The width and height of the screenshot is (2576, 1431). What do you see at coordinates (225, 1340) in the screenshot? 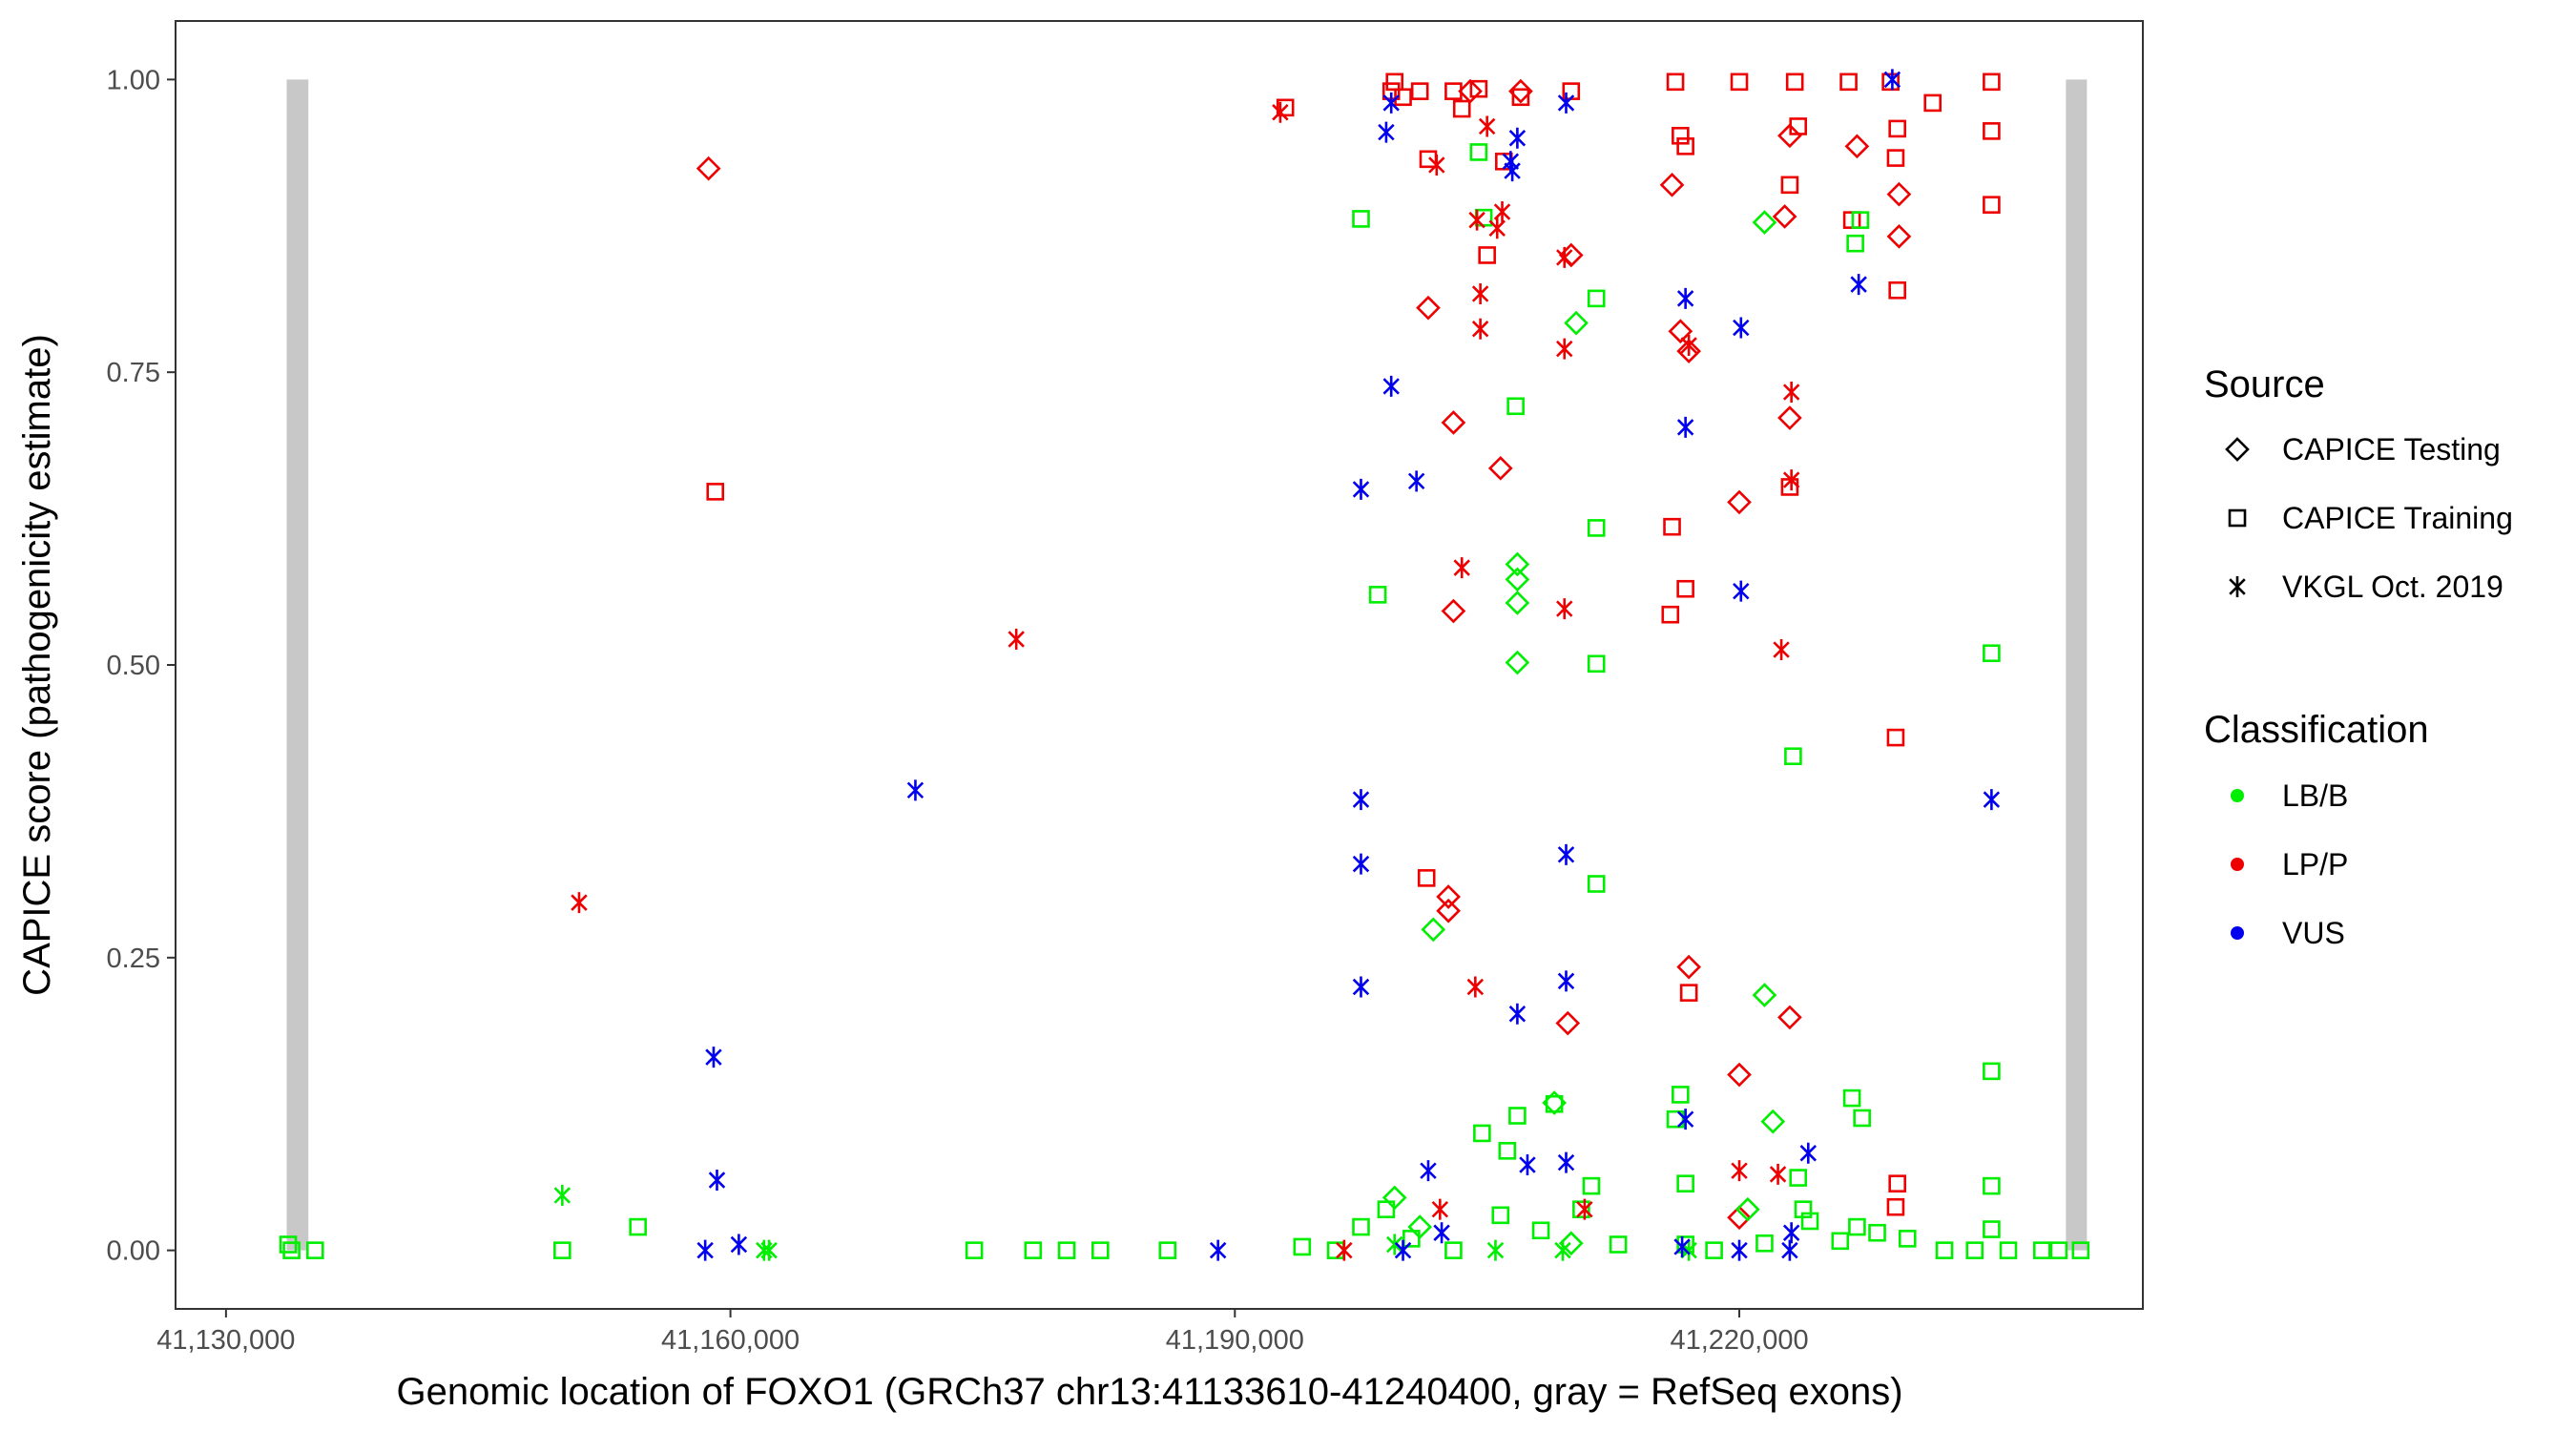
I see `x-tick-label-1: 41,130,000` at bounding box center [225, 1340].